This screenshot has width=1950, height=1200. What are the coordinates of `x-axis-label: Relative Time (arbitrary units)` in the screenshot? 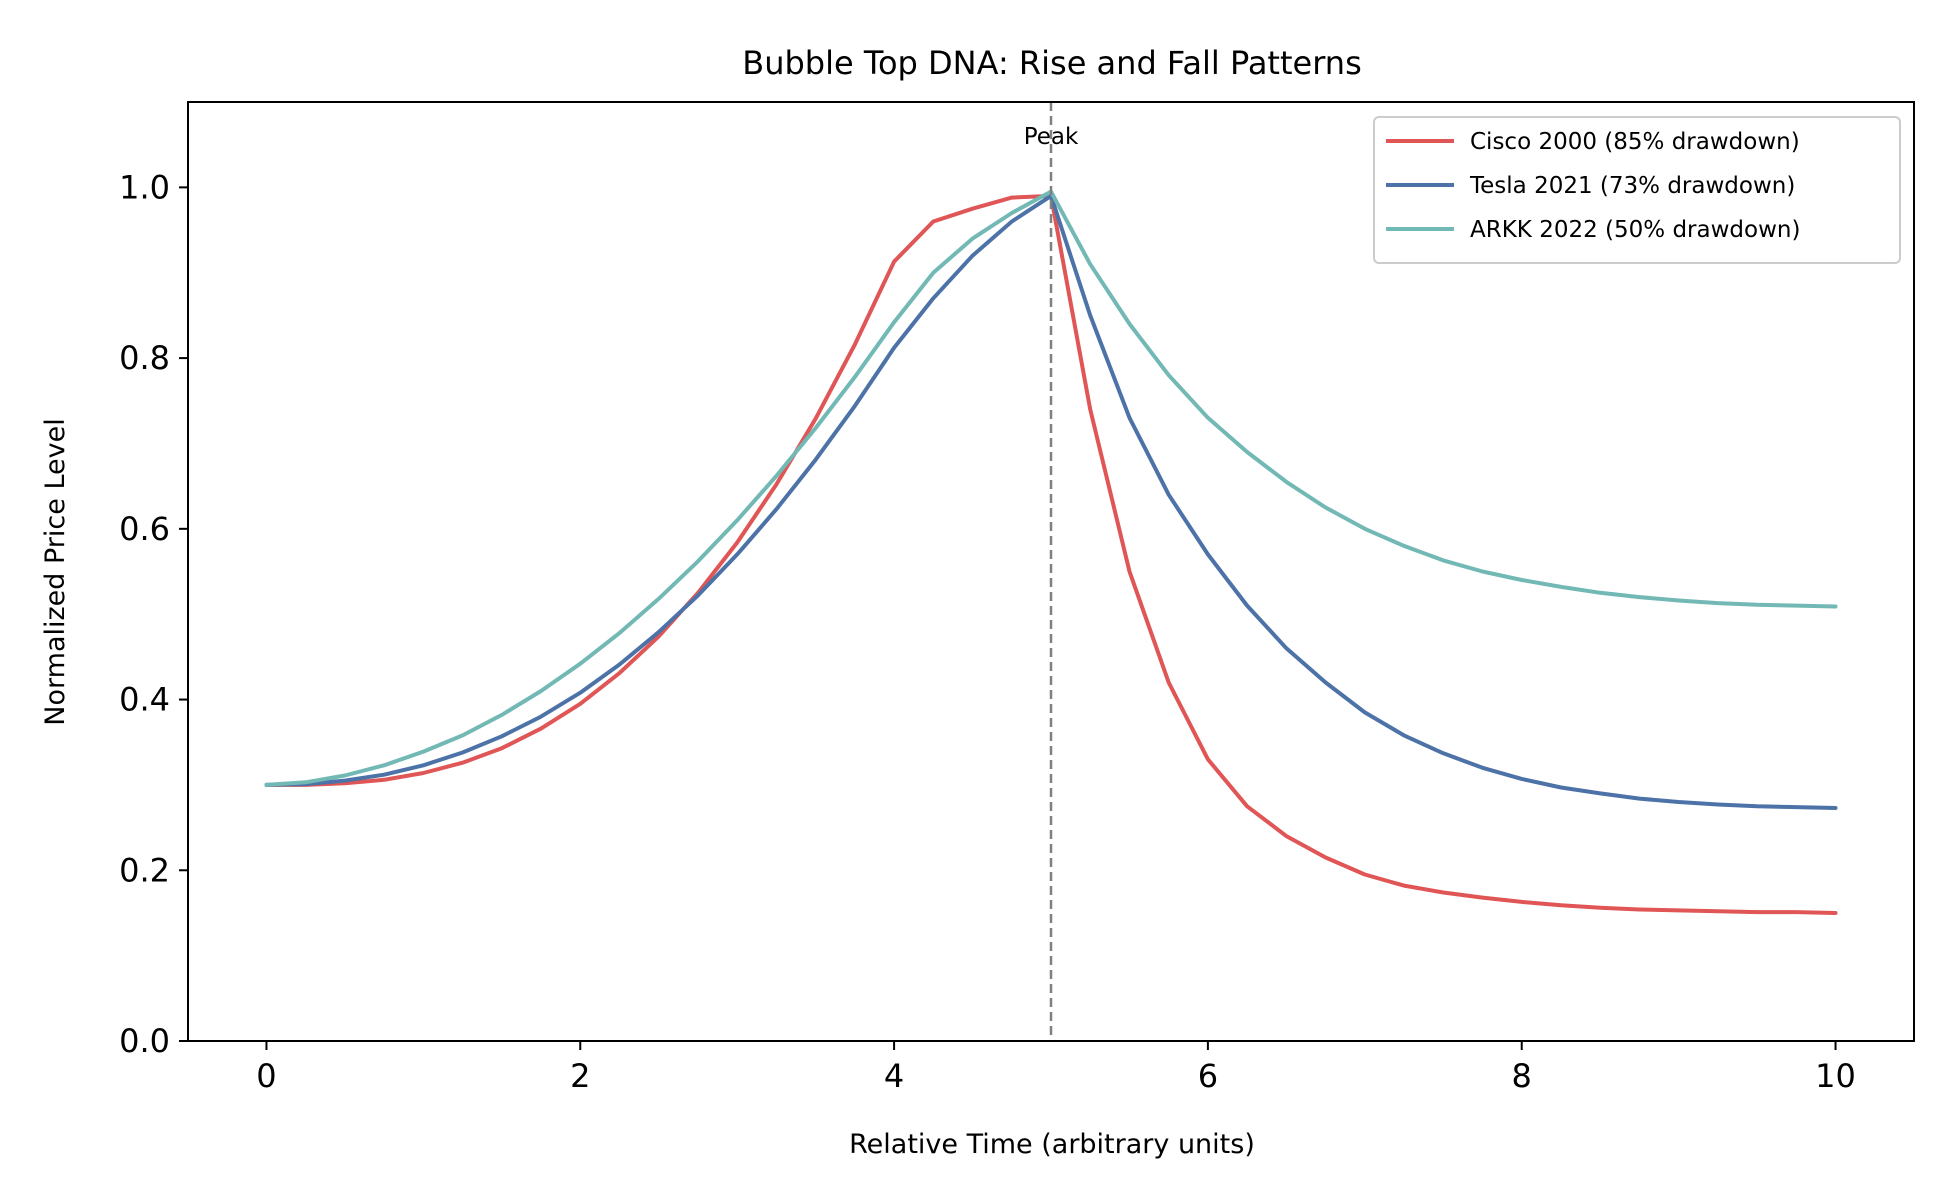 It's located at (1052, 1144).